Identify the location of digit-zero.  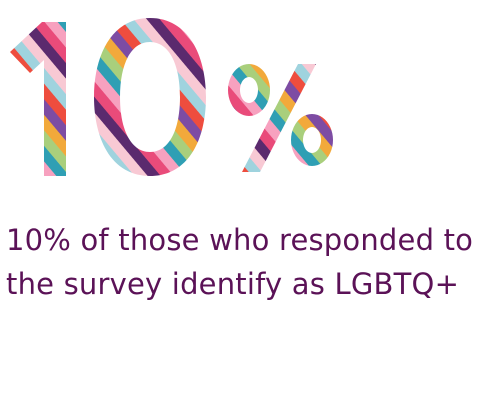
(150, 97).